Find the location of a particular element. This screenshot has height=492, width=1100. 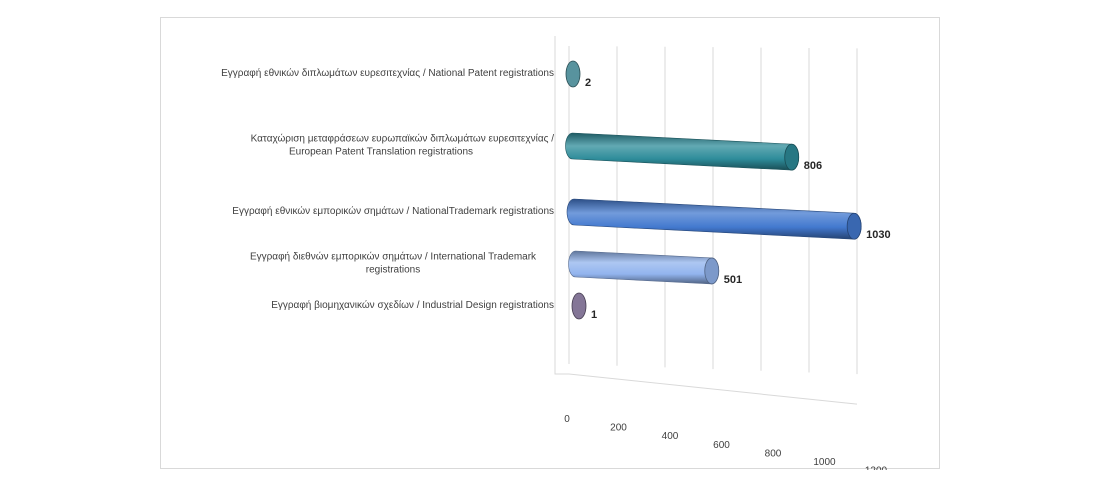

bars is located at coordinates (713, 190).